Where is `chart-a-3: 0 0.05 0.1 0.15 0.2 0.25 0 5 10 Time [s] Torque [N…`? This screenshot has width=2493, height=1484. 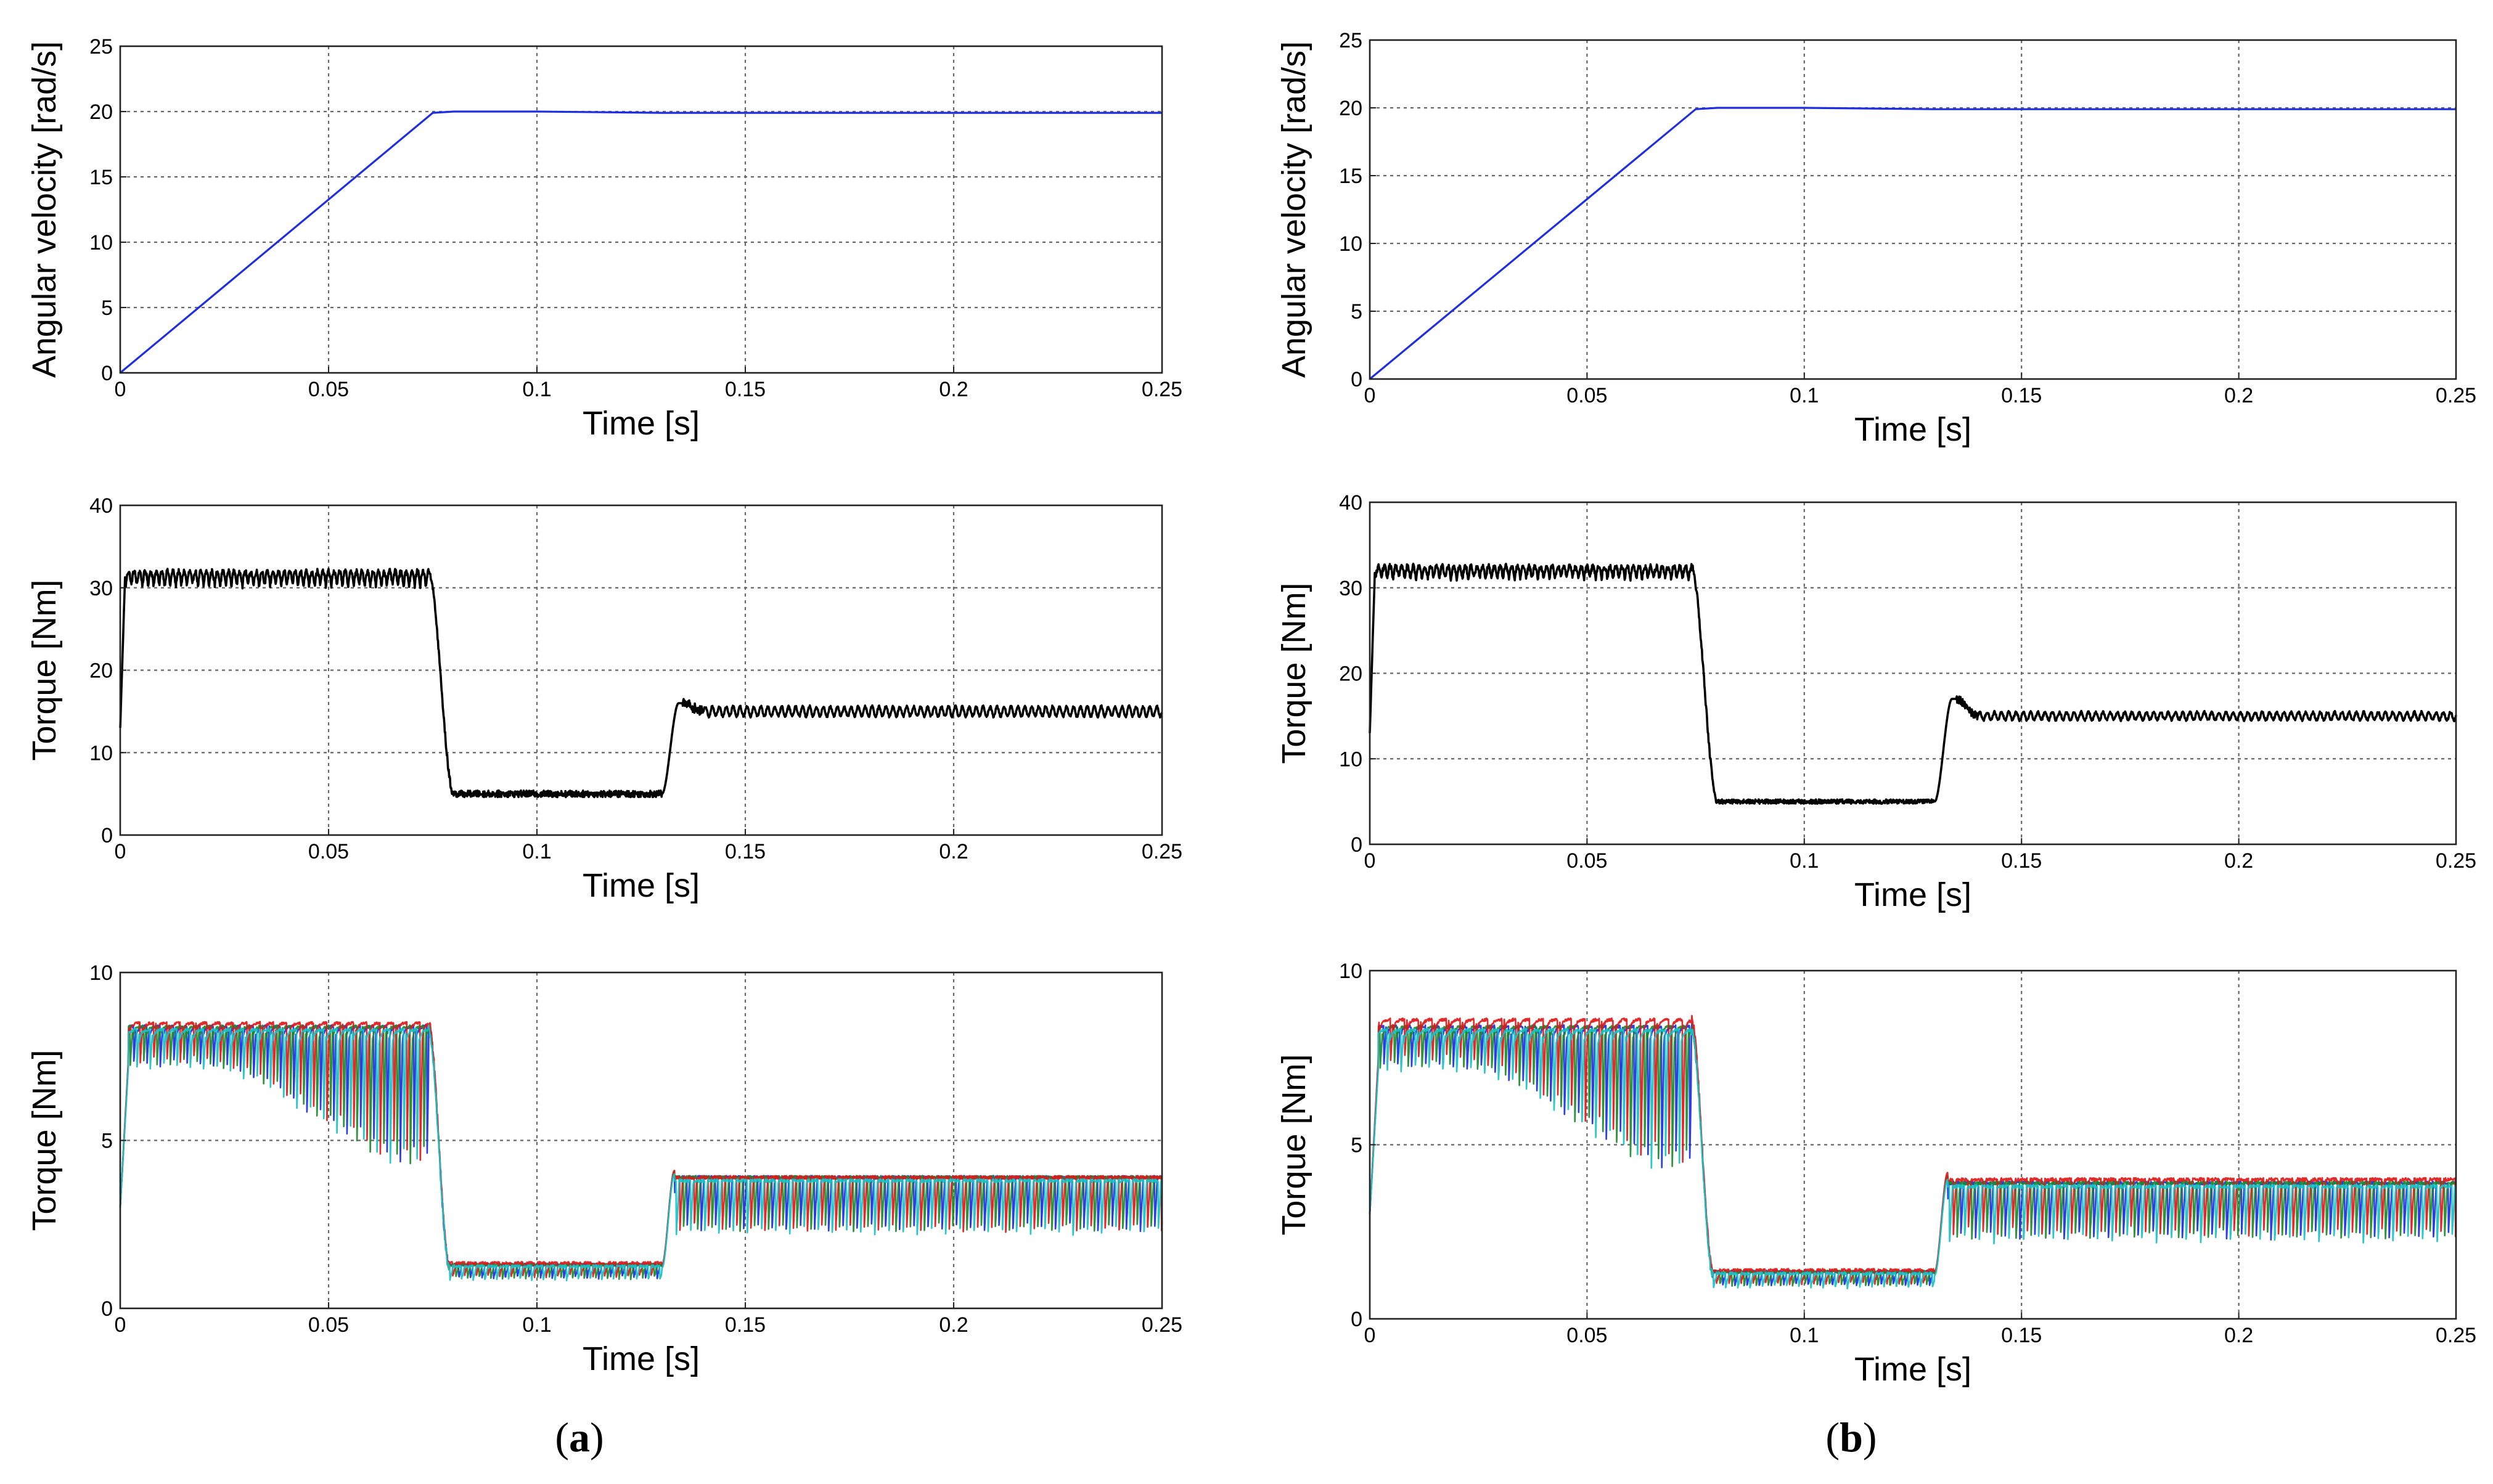
chart-a-3: 0 0.05 0.1 0.15 0.2 0.25 0 5 10 Time [s] Torque [N… is located at coordinates (604, 1169).